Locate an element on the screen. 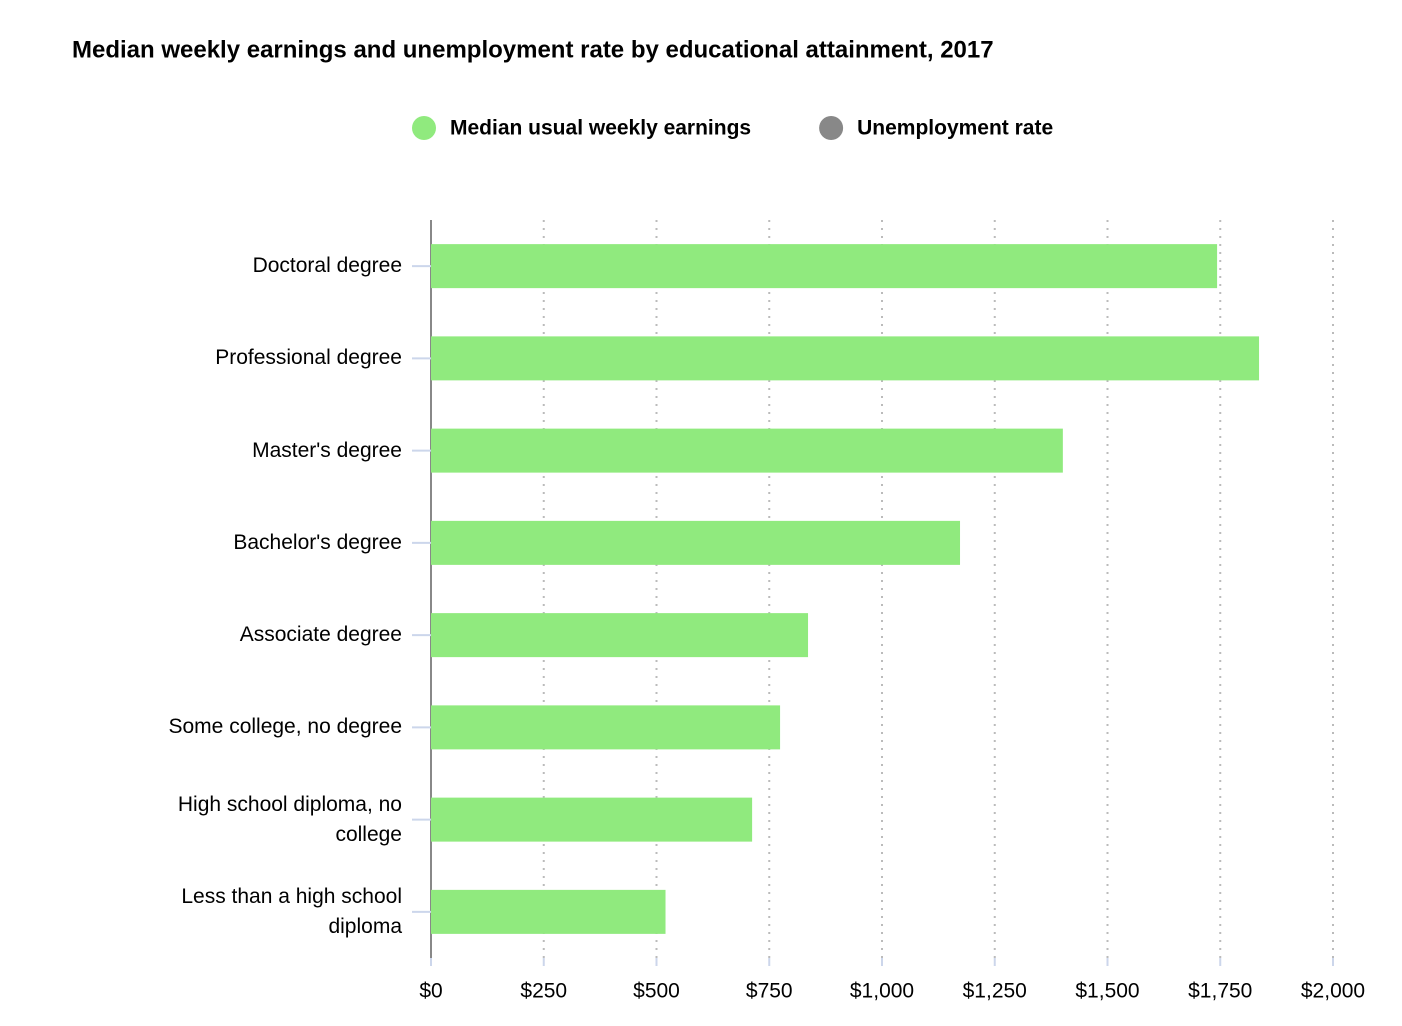  y-tick-label: Bachelor's degree is located at coordinates (317, 542).